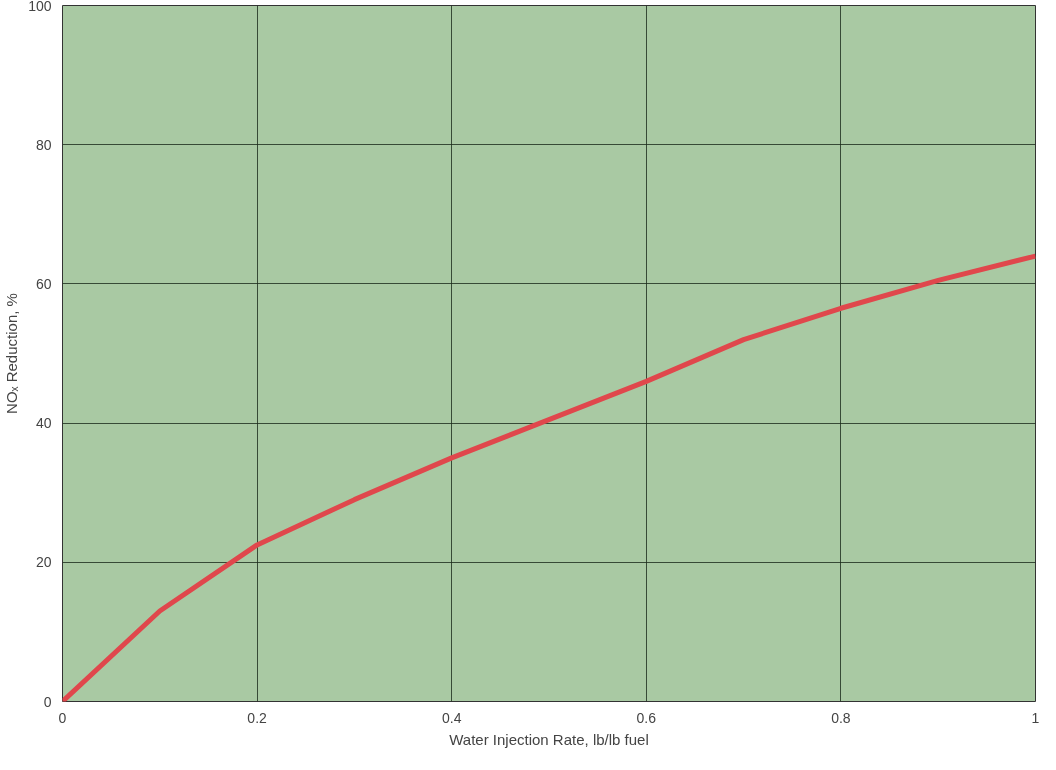  Describe the element at coordinates (257, 717) in the screenshot. I see `x-tick-label: 0.2` at that location.